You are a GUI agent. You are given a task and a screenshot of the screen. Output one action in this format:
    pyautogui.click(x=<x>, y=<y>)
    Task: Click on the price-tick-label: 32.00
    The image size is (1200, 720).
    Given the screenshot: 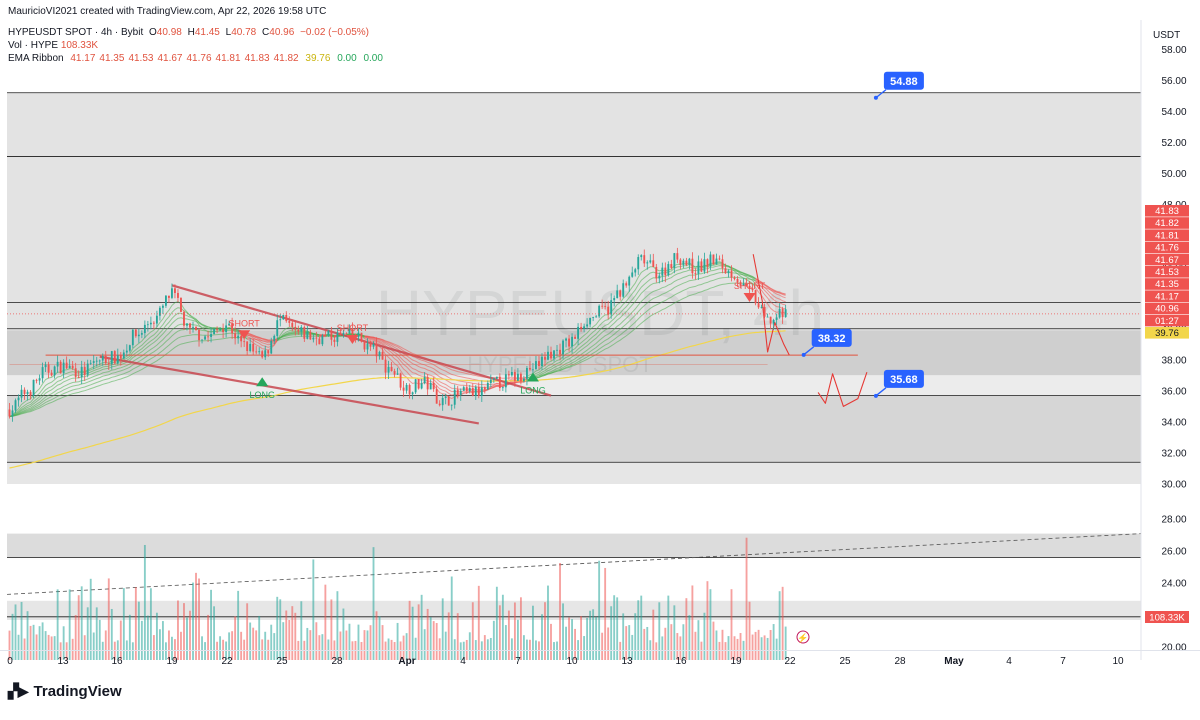 What is the action you would take?
    pyautogui.click(x=1173, y=453)
    